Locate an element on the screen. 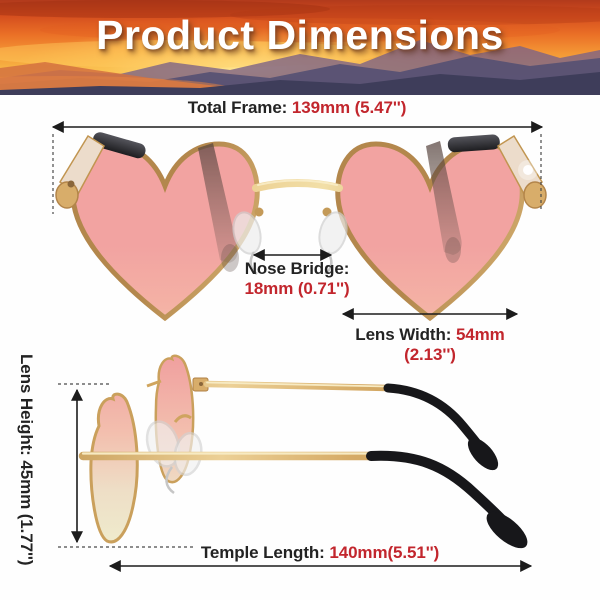  lens-width-label: Lens Width: 54mm (2.13'') is located at coordinates (430, 345).